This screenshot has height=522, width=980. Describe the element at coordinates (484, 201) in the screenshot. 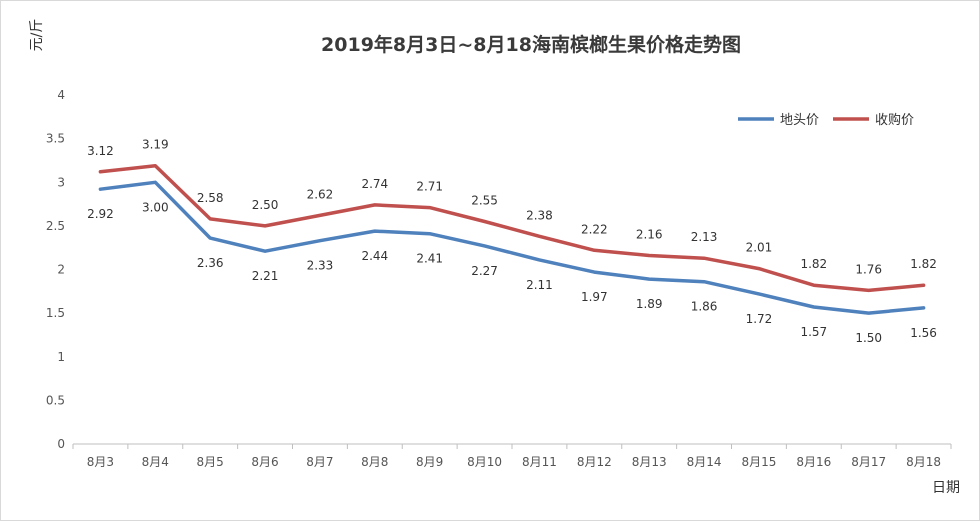

I see `data-label: 2.55` at that location.